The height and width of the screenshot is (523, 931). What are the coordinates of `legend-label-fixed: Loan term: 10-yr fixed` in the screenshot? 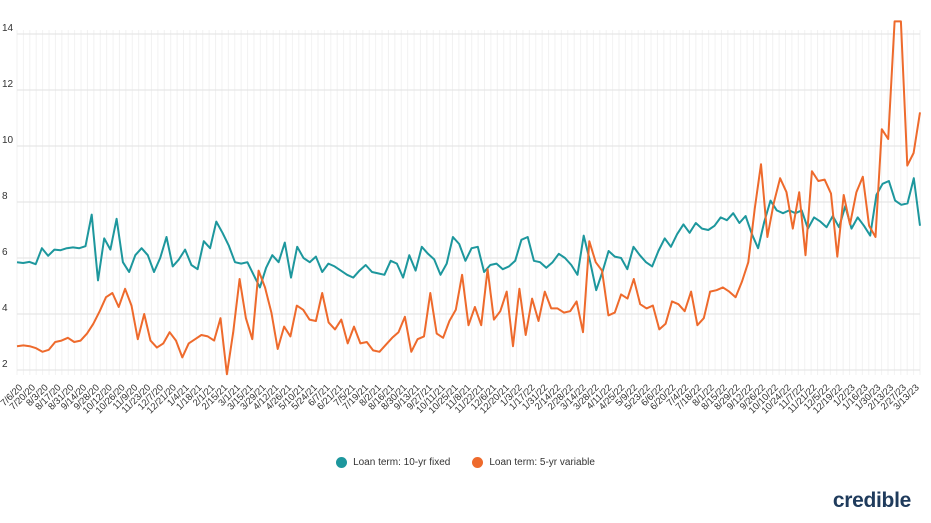 It's located at (402, 462).